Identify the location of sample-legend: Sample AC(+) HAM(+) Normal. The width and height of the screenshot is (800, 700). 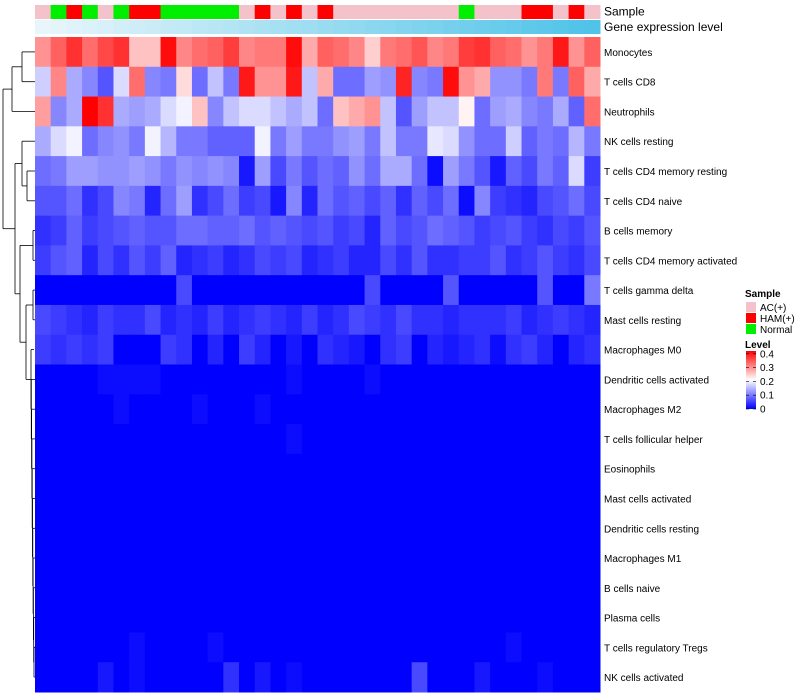
(770, 312).